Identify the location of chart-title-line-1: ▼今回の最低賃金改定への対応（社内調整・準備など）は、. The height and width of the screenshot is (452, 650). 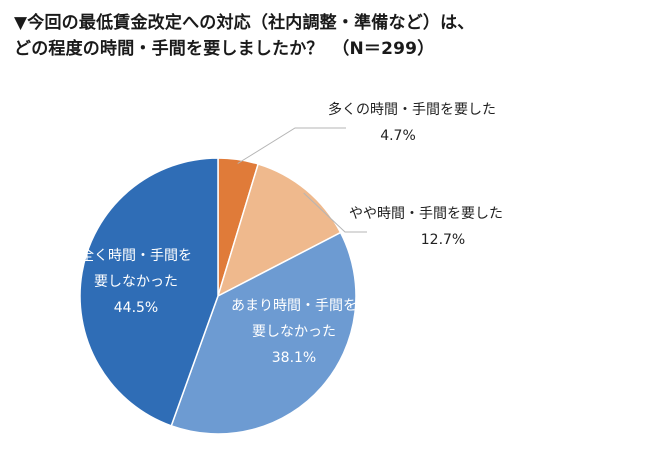
(244, 23).